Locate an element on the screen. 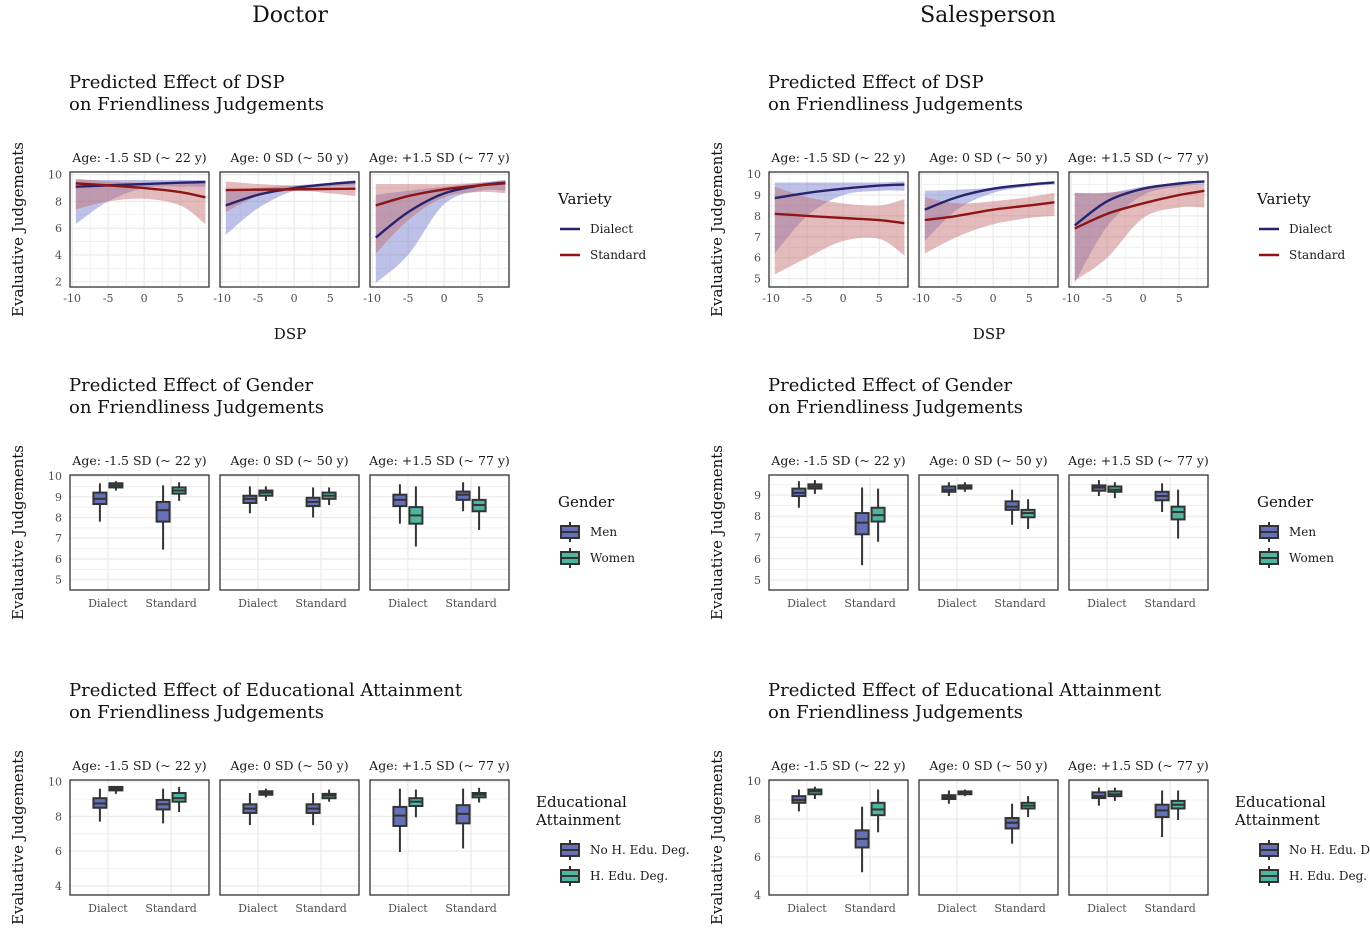 The image size is (1370, 930). chart-title-line: Predicted Effect of Gender is located at coordinates (191, 385).